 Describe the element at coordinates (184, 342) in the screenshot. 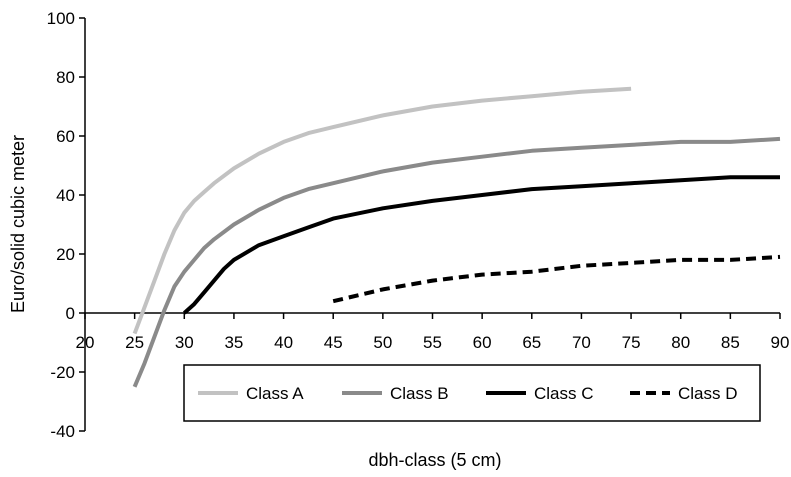

I see `x-tick-label: 30` at that location.